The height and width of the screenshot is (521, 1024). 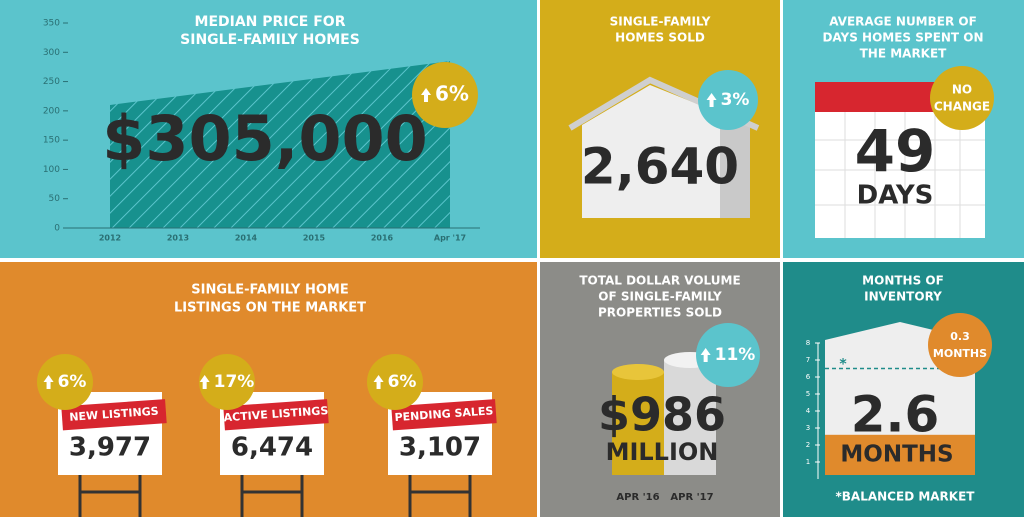 I want to click on title: OF SINGLE-FAMILY, so click(x=660, y=297).